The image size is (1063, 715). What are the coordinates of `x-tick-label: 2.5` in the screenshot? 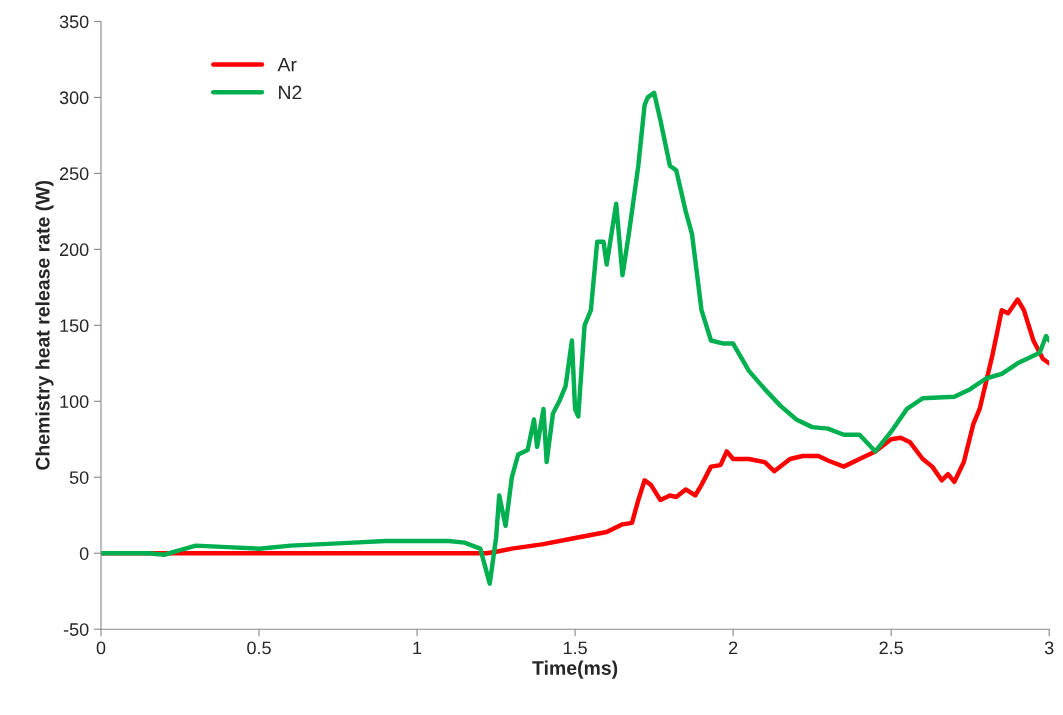 It's located at (891, 648).